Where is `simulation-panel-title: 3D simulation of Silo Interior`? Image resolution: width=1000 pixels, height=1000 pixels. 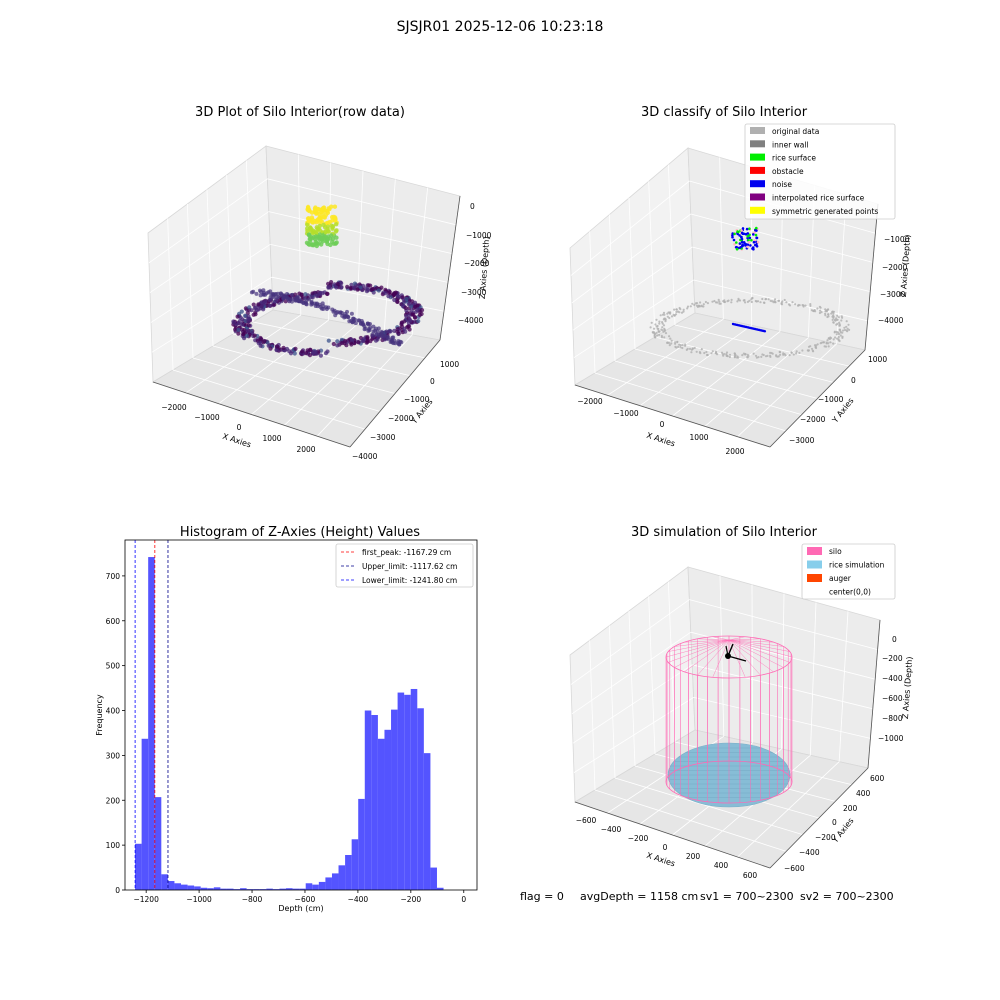
simulation-panel-title: 3D simulation of Silo Interior is located at coordinates (724, 532).